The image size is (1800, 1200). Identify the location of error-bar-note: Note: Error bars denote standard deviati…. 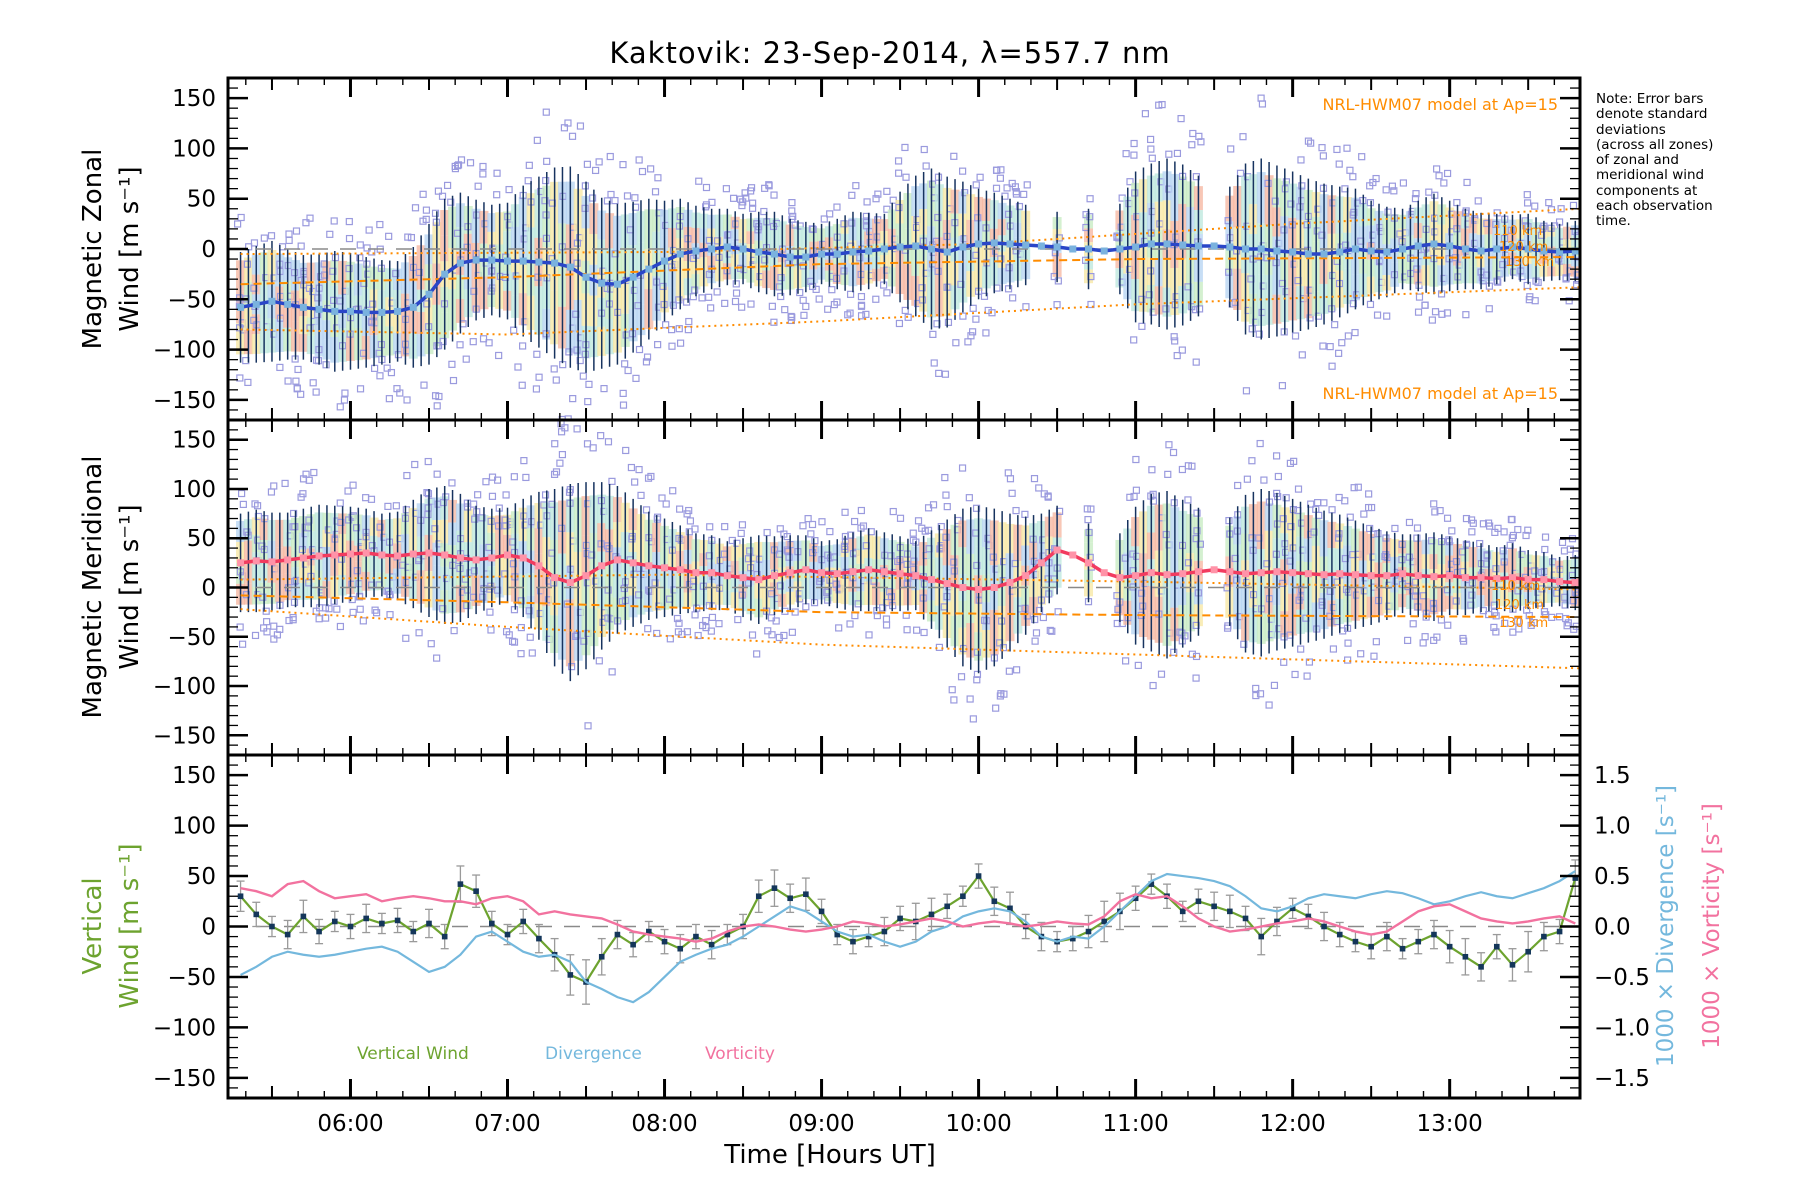
(1655, 160).